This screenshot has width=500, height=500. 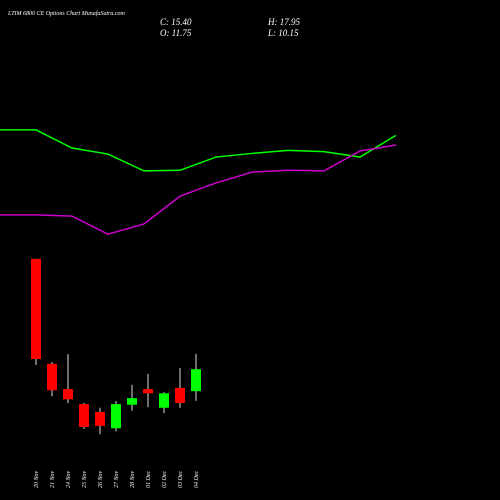 What do you see at coordinates (37, 479) in the screenshot?
I see `x-tick-label: 20 Nov` at bounding box center [37, 479].